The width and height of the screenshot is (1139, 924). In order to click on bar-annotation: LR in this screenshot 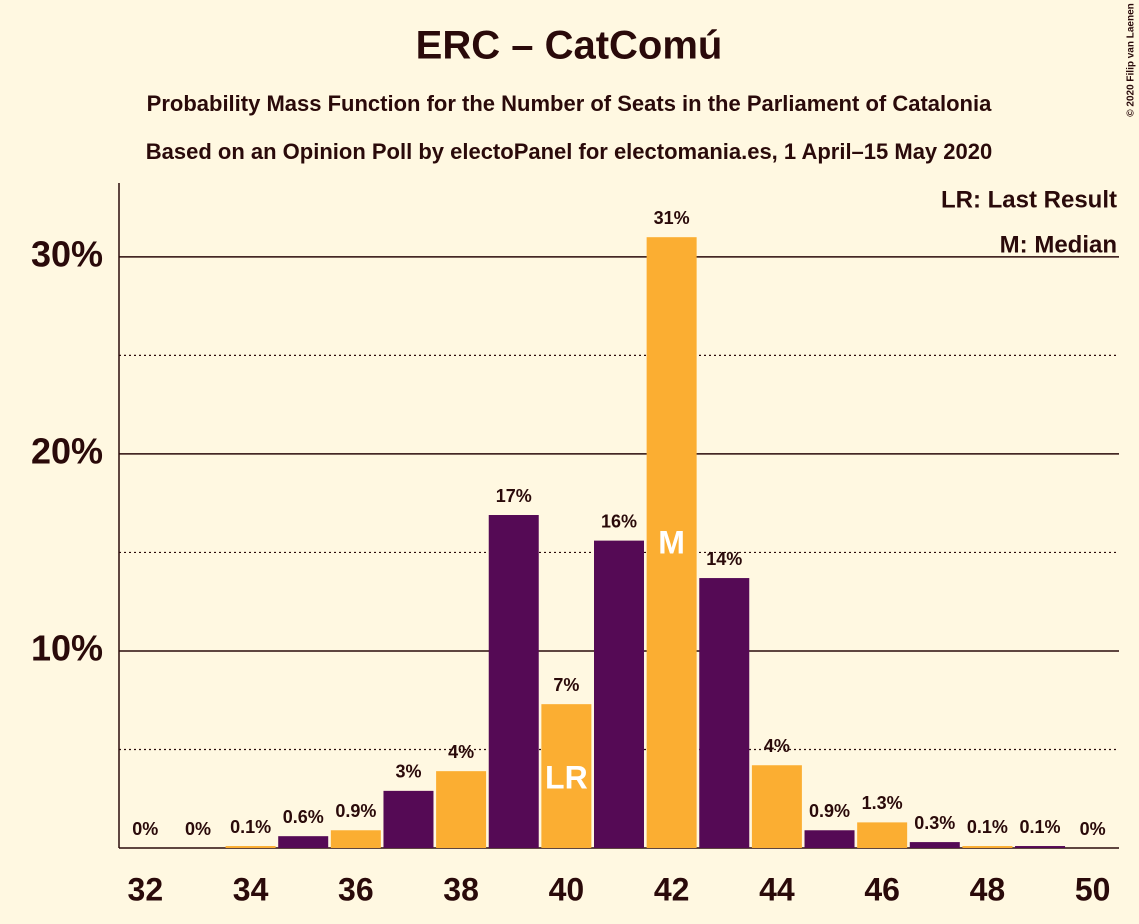, I will do `click(566, 778)`.